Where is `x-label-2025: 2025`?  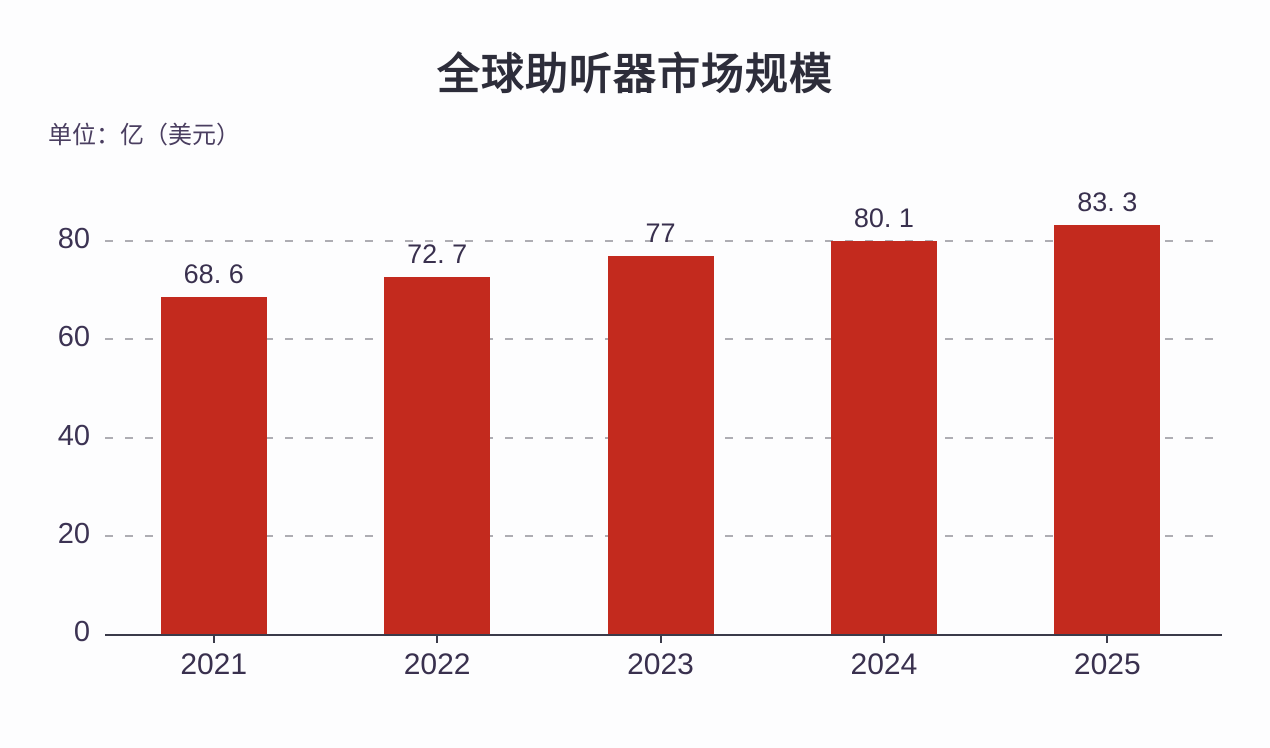
x-label-2025: 2025 is located at coordinates (1107, 664).